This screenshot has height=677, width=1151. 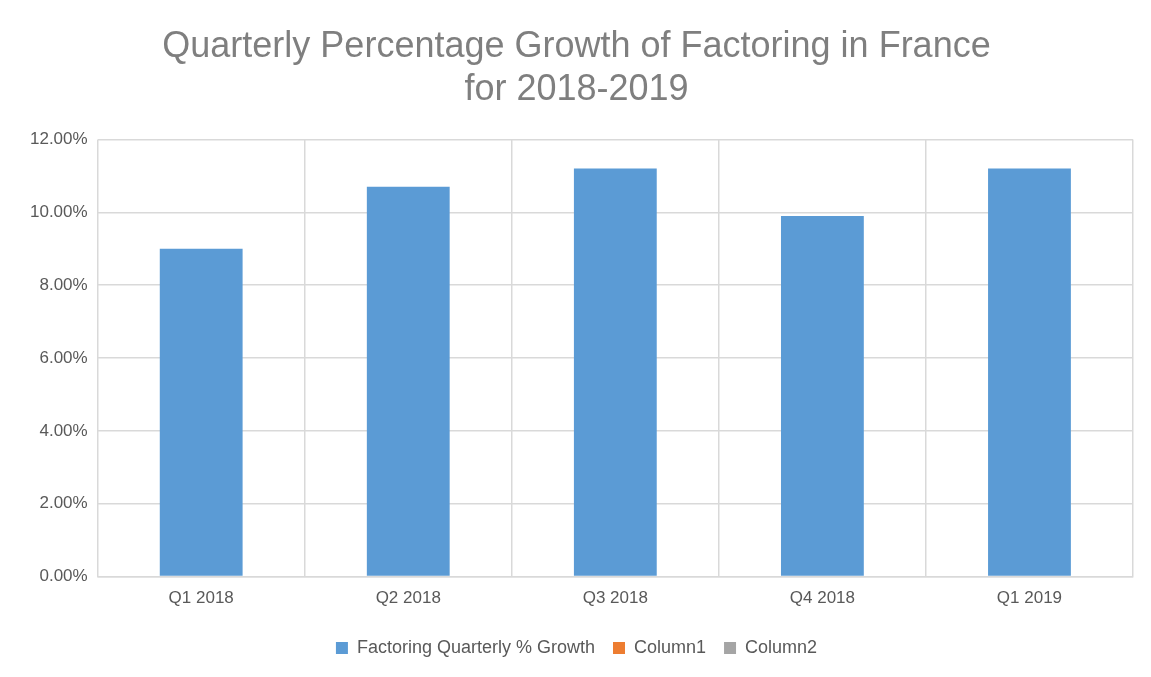 I want to click on y-tick-label: 6.00%, so click(x=63, y=357).